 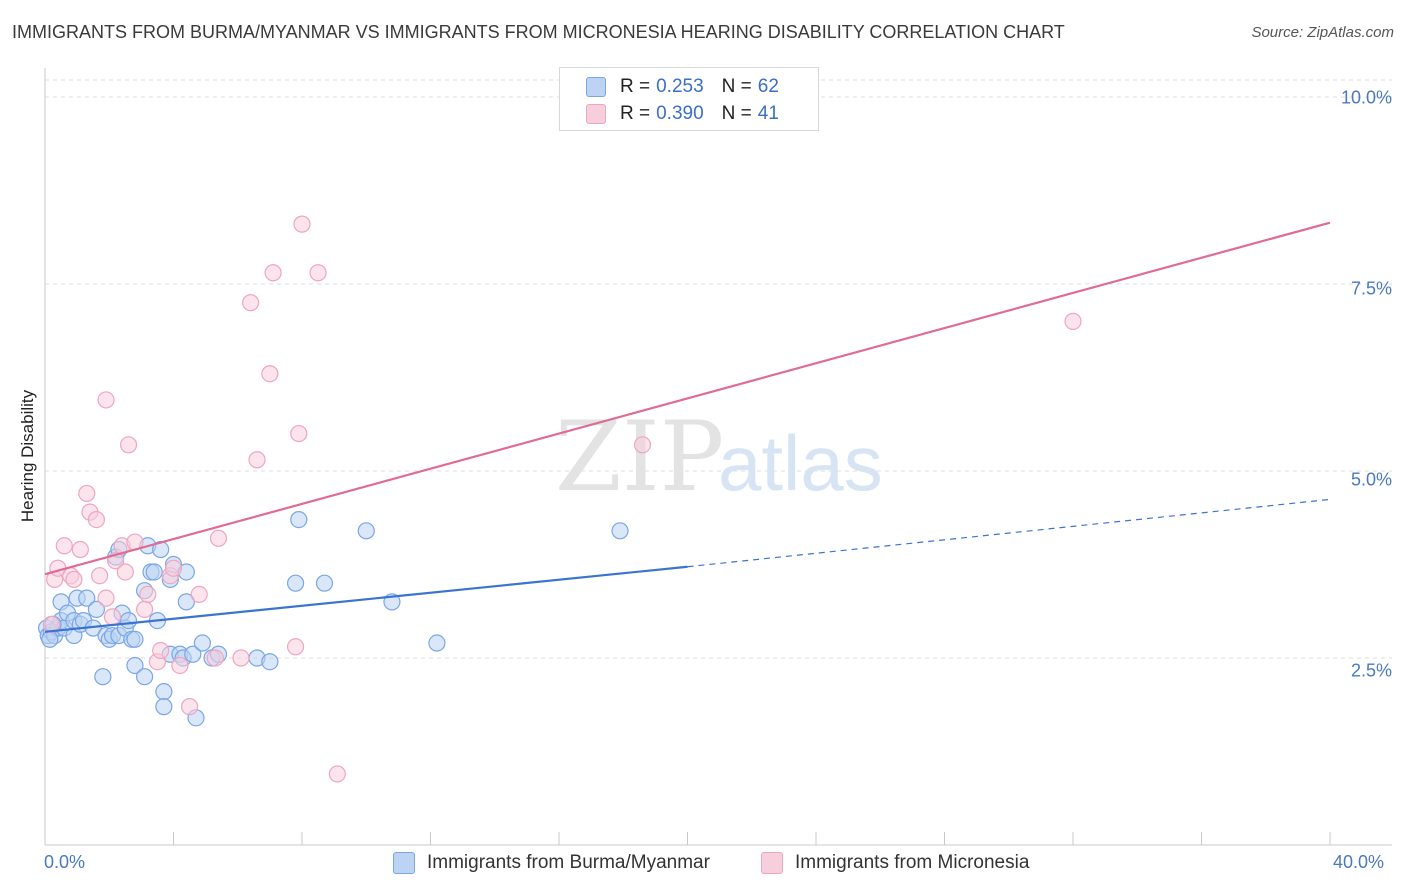 What do you see at coordinates (65, 862) in the screenshot?
I see `x-tick-label: 0.0%` at bounding box center [65, 862].